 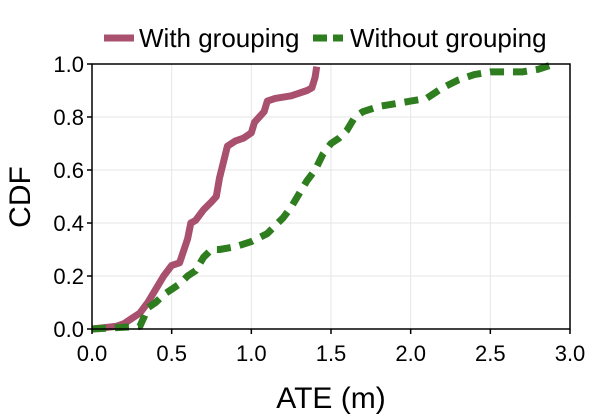 What do you see at coordinates (171, 353) in the screenshot?
I see `x-tick-label: 0.5` at bounding box center [171, 353].